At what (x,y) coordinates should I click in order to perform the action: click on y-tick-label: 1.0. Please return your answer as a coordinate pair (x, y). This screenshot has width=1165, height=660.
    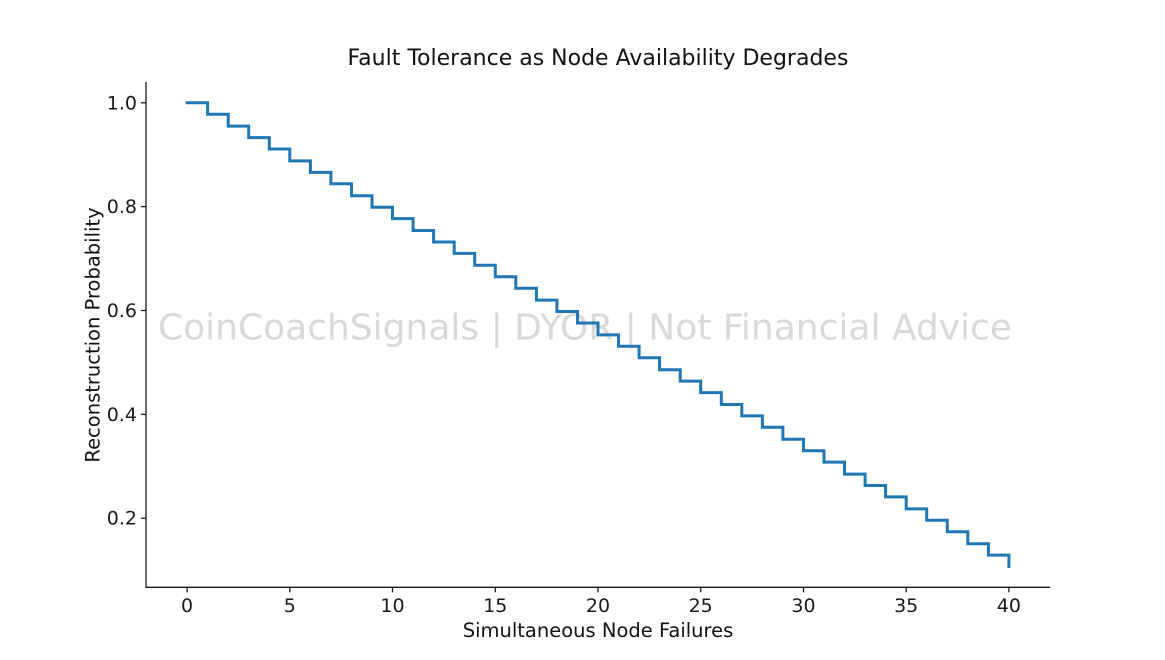
    Looking at the image, I should click on (122, 103).